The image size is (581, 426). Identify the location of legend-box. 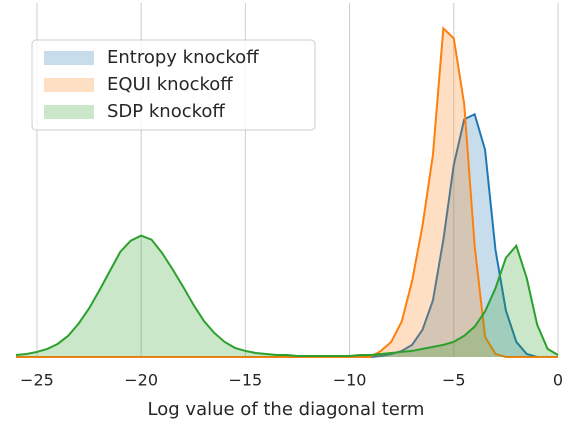
(173, 85).